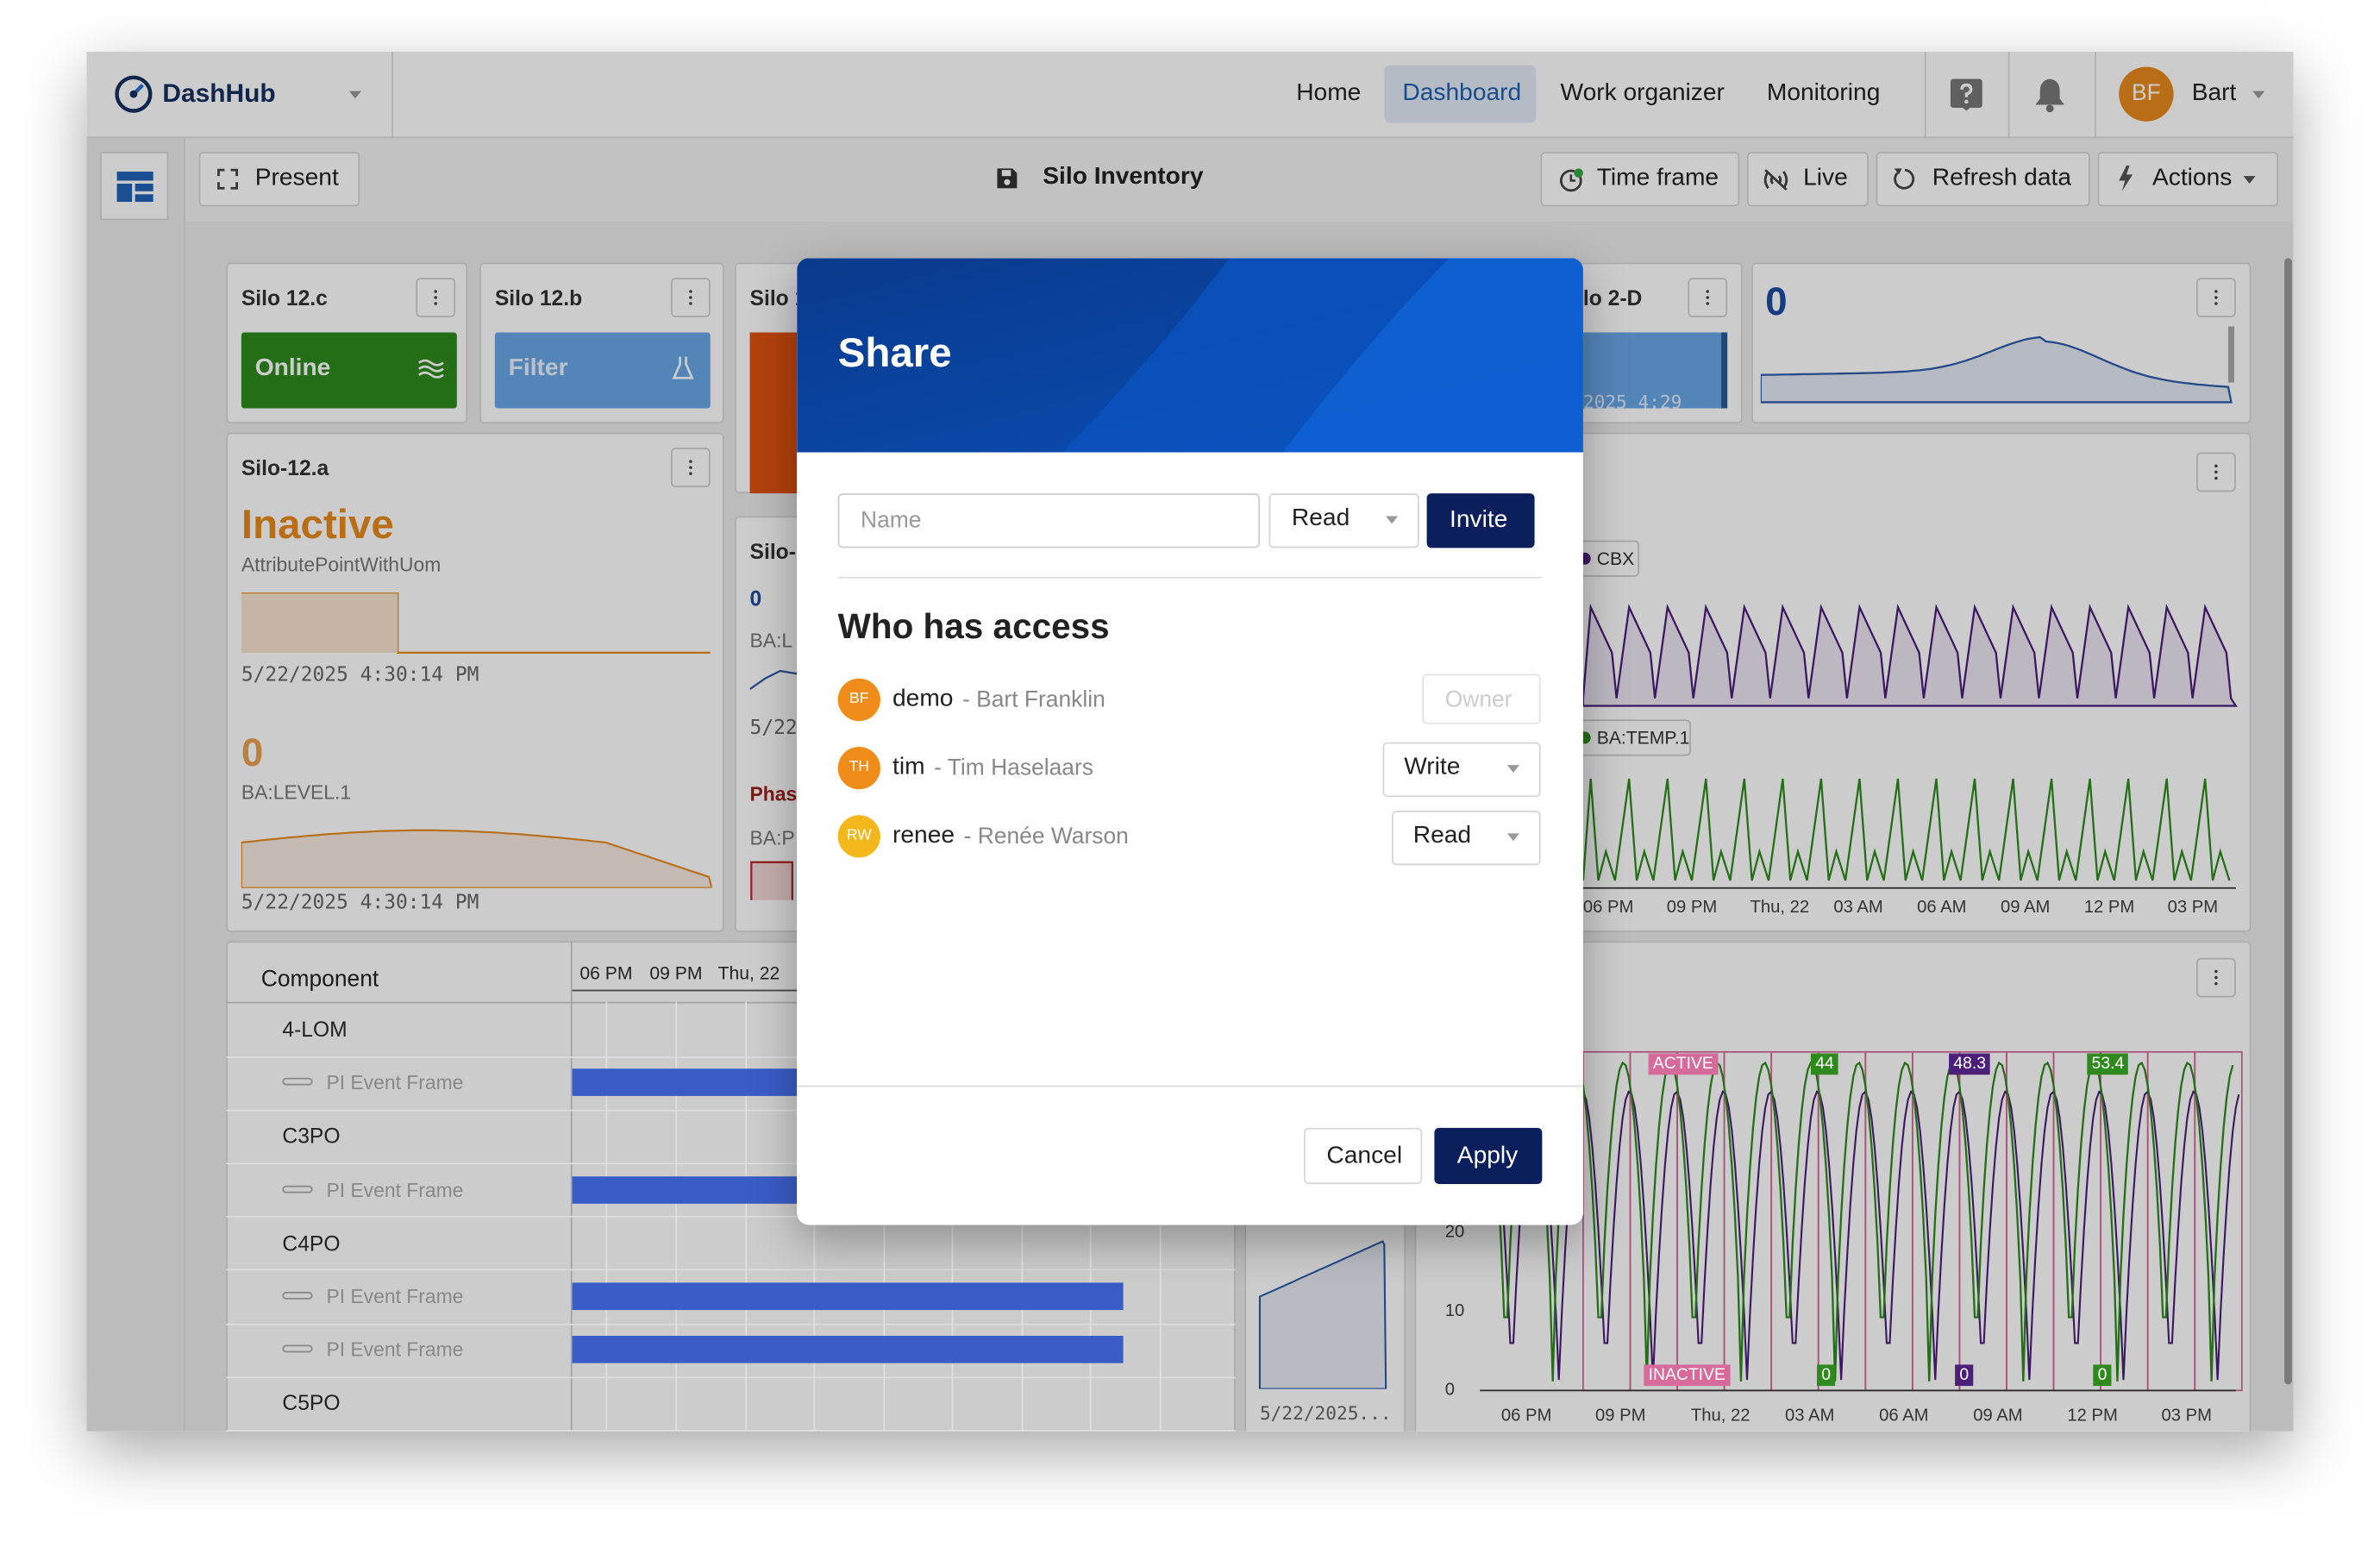 This screenshot has width=2380, height=1554. What do you see at coordinates (320, 979) in the screenshot?
I see `column-header: Component` at bounding box center [320, 979].